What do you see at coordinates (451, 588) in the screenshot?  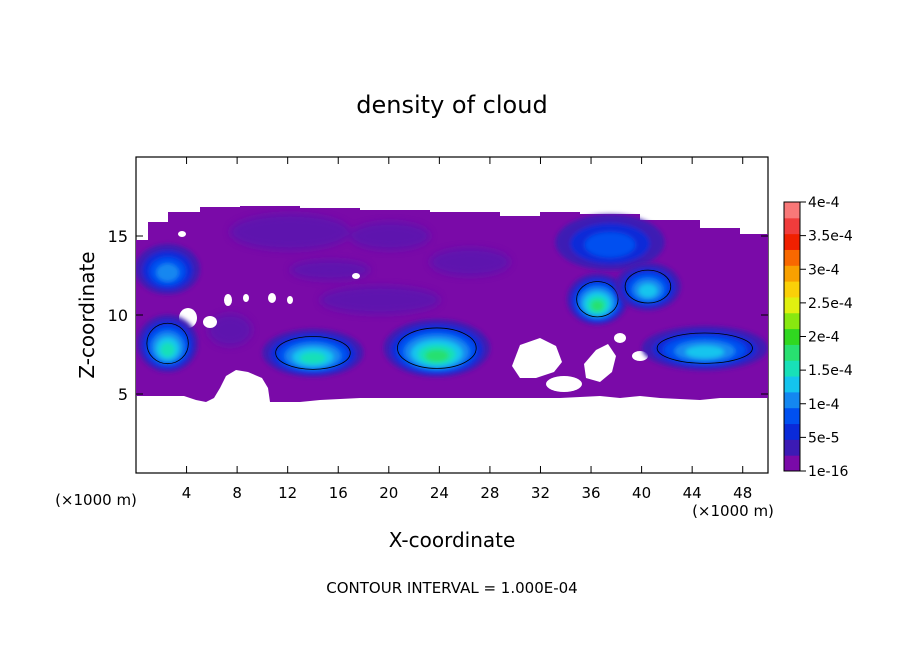 I see `contour-interval-note: CONTOUR INTERVAL = 1.000E-04` at bounding box center [451, 588].